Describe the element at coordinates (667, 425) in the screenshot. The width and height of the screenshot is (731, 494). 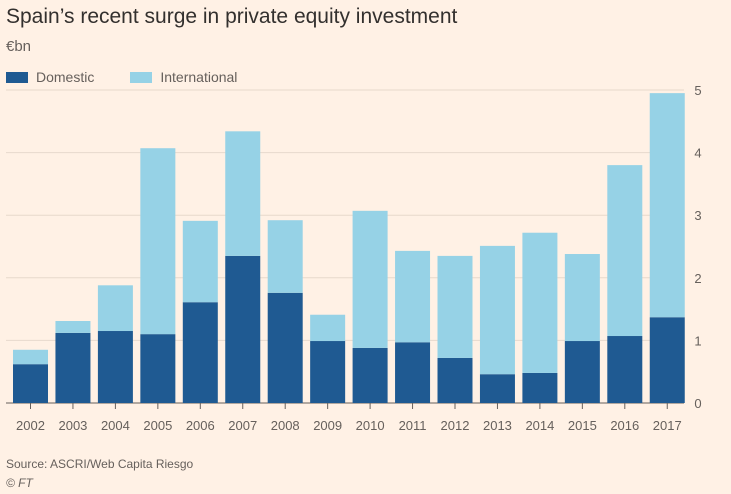
I see `x-tick-label: 2017` at that location.